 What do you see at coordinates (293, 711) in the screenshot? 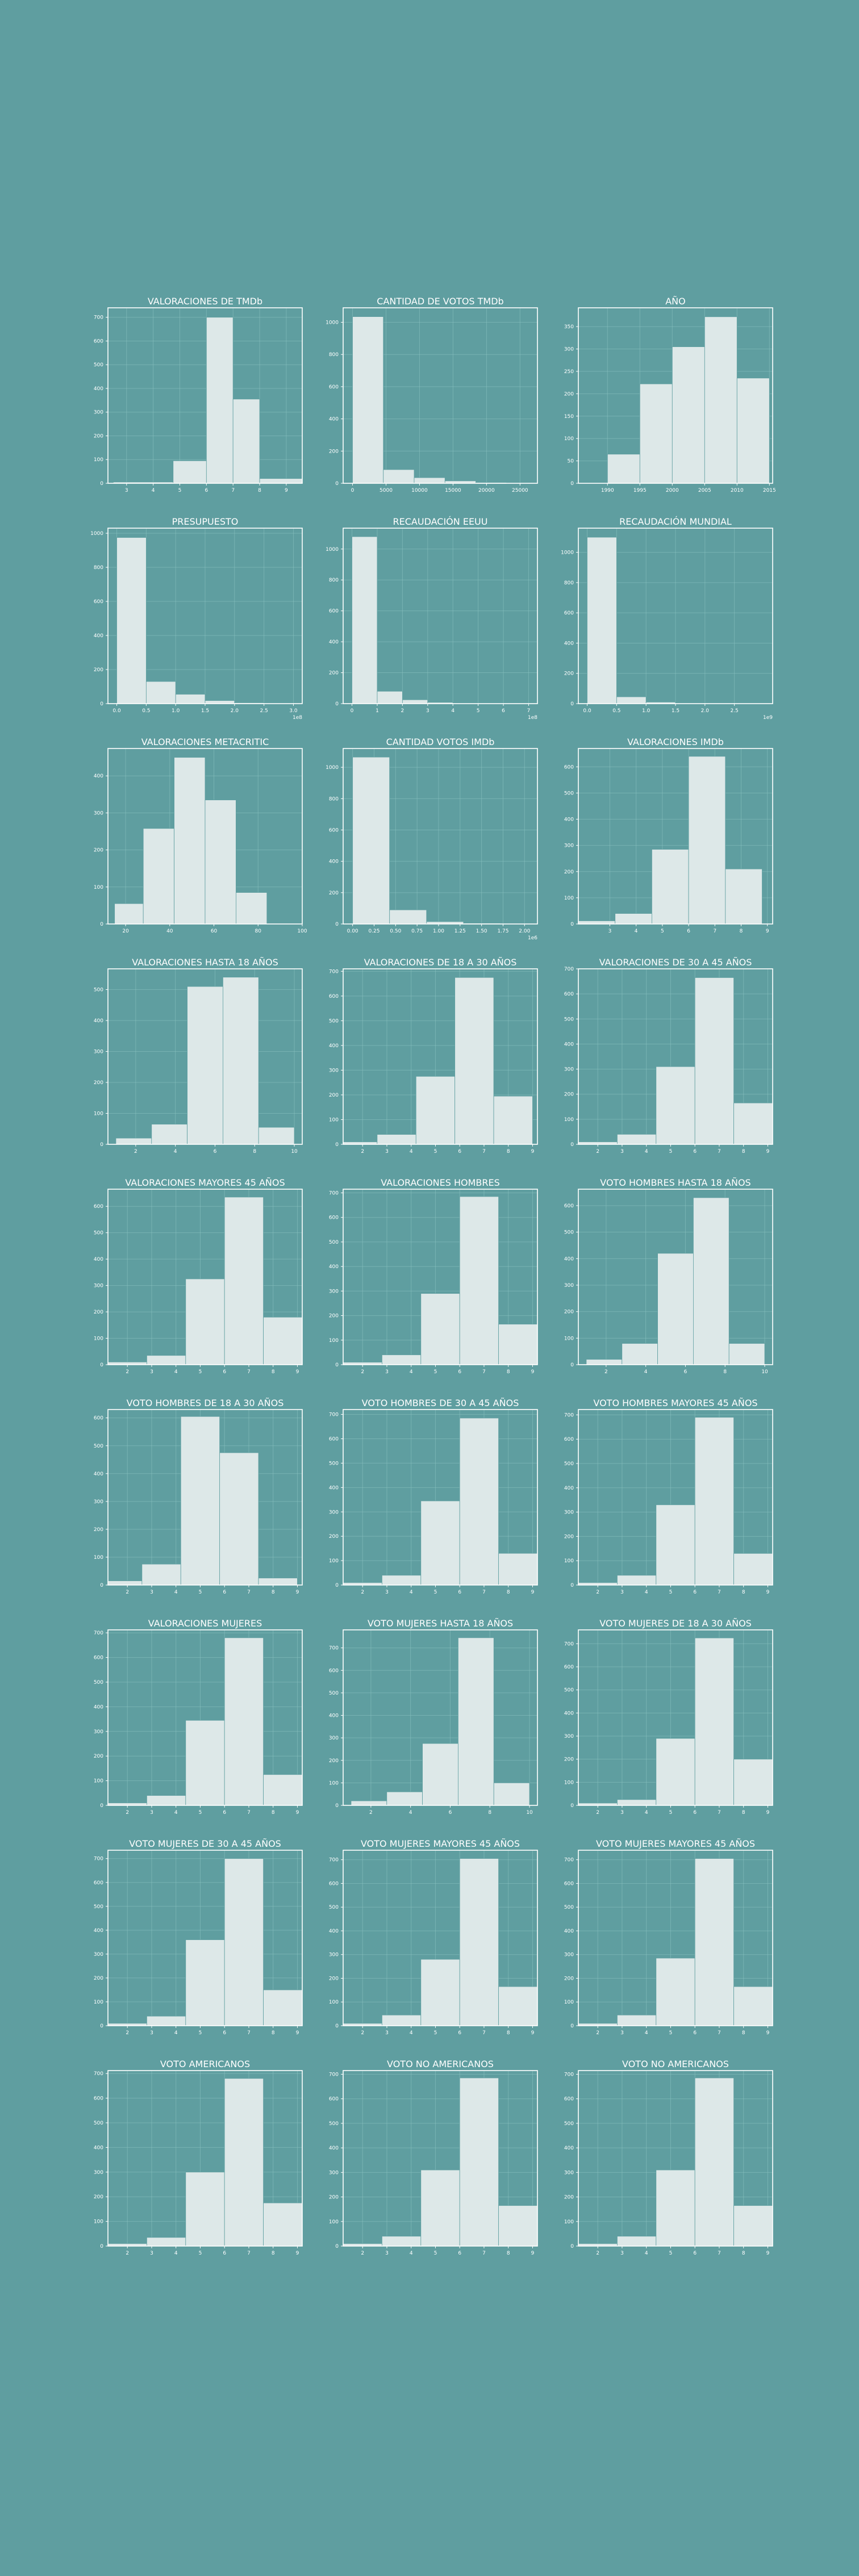
I see `x-tick-label: 3.0` at bounding box center [293, 711].